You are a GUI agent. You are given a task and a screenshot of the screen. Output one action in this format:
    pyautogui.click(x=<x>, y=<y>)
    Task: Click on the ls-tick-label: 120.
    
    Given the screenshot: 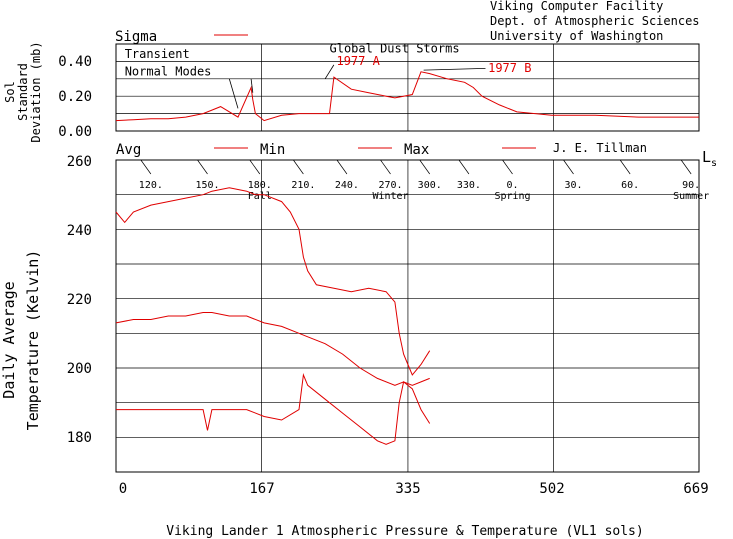 What is the action you would take?
    pyautogui.click(x=151, y=185)
    